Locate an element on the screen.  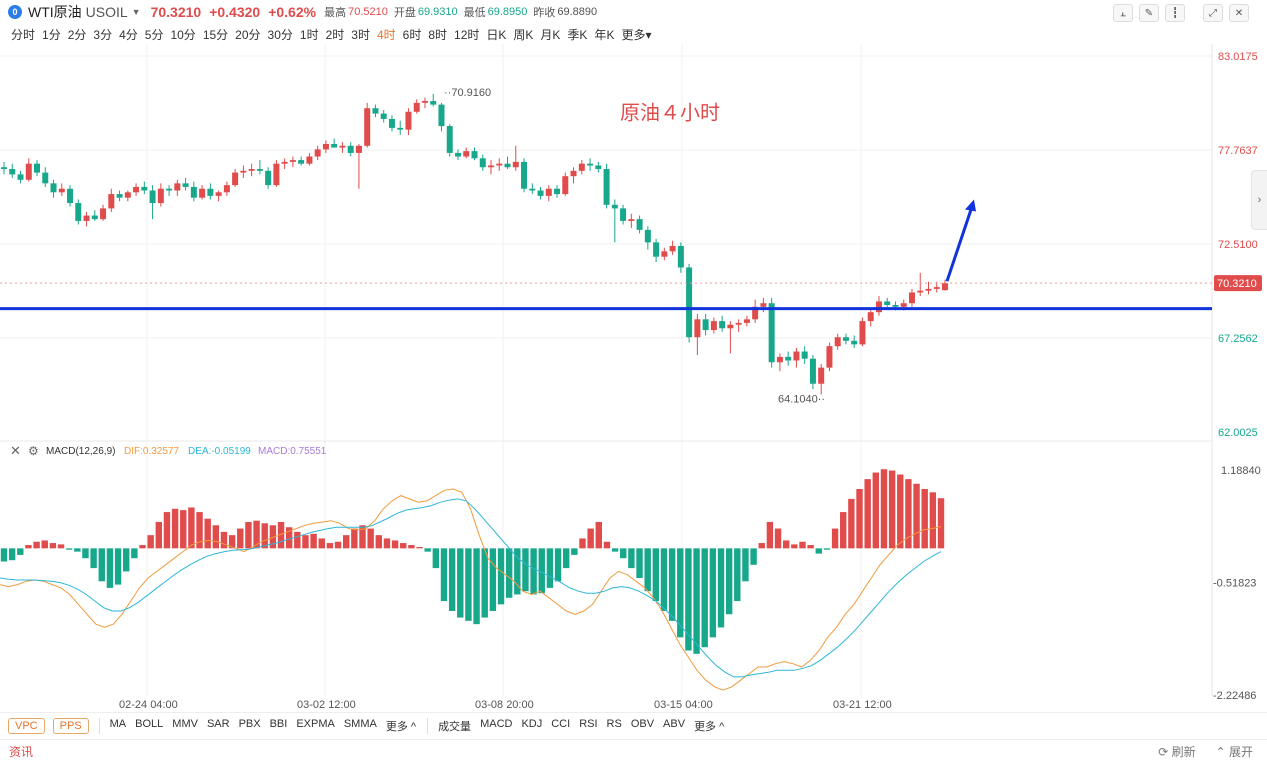
indicator-pill-vpc: VPC is located at coordinates (26, 725).